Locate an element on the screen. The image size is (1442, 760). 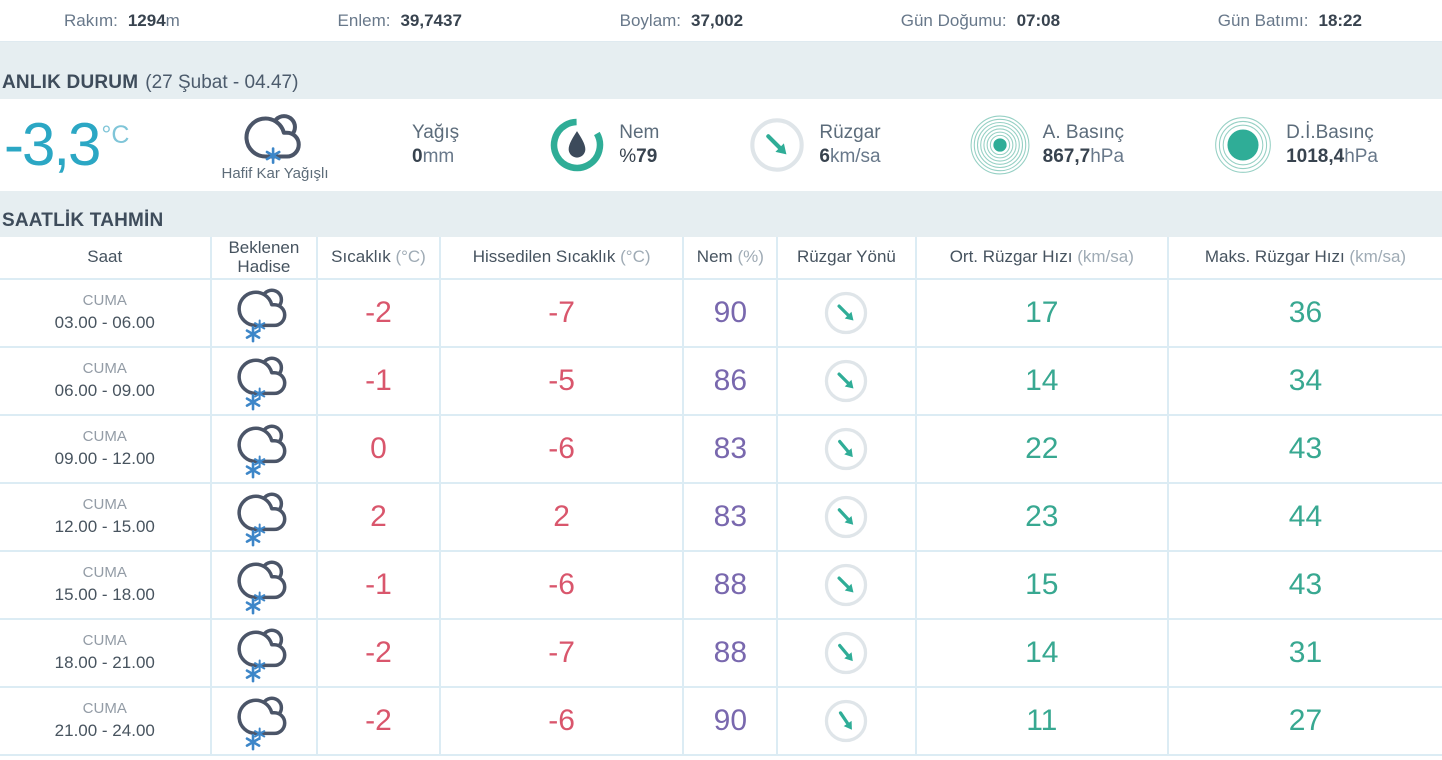
column-title: Saat is located at coordinates (105, 257).